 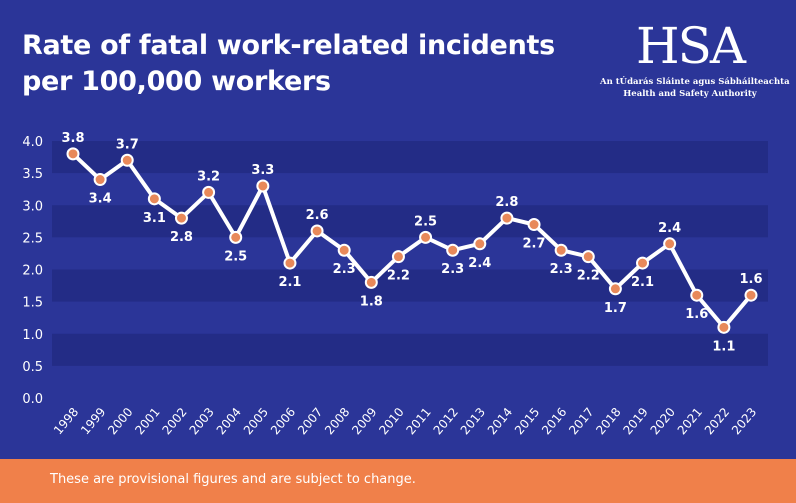 I want to click on logo-irish-name: An tÚdarás Sláinte agus Sábháilteachta, so click(x=695, y=82).